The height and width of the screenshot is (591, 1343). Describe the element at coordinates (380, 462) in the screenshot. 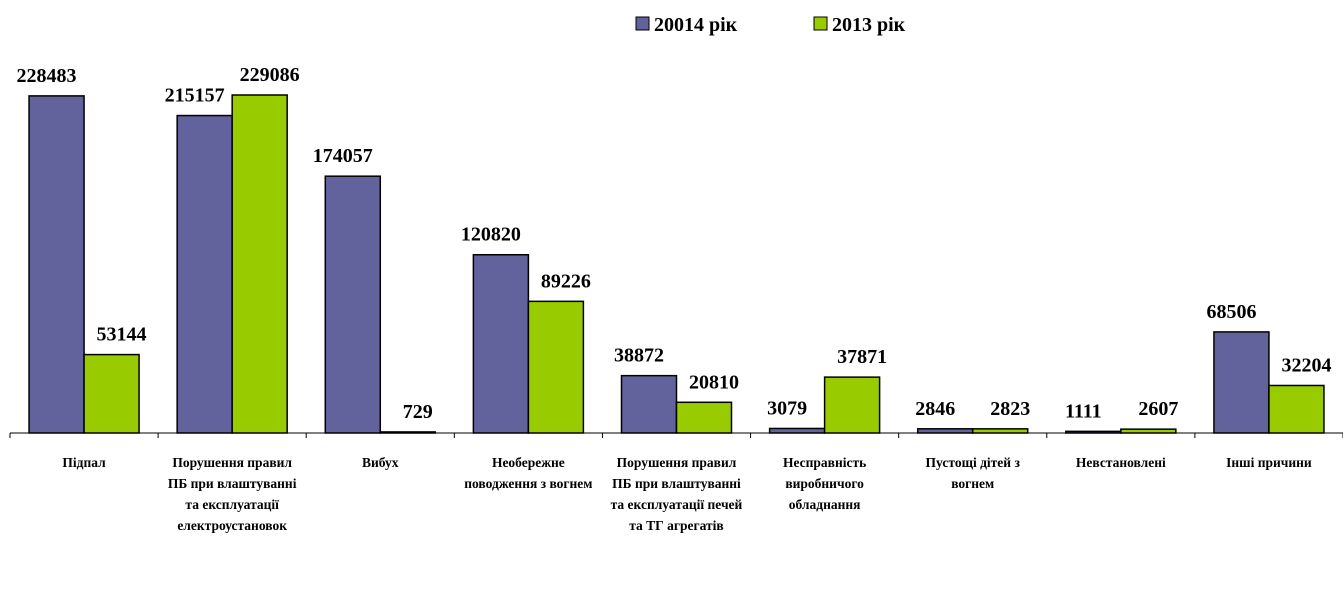

I see `x-tick-label: Вибух` at that location.